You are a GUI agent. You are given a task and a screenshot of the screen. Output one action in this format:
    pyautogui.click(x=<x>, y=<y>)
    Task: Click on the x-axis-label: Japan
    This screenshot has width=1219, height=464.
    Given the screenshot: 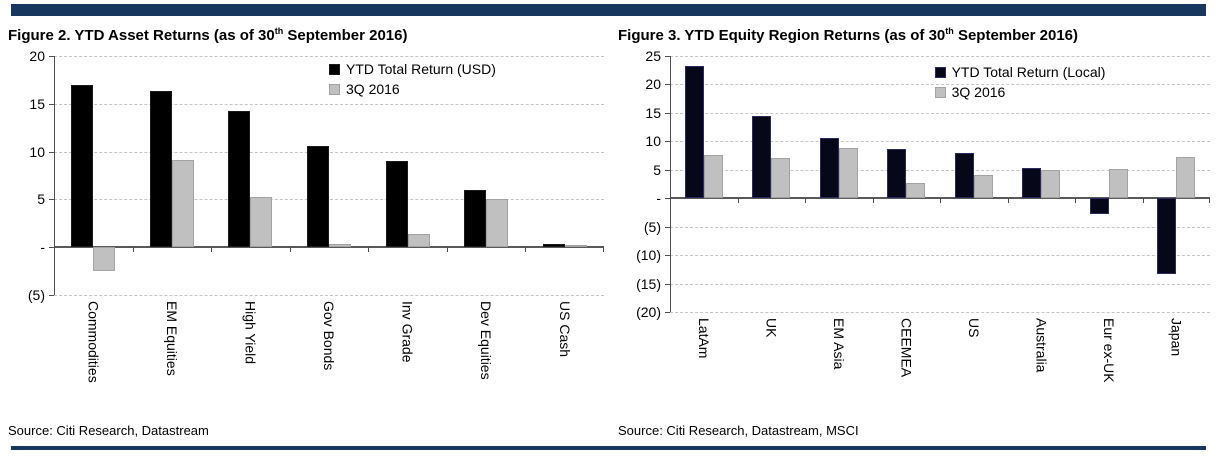 What is the action you would take?
    pyautogui.click(x=1176, y=337)
    